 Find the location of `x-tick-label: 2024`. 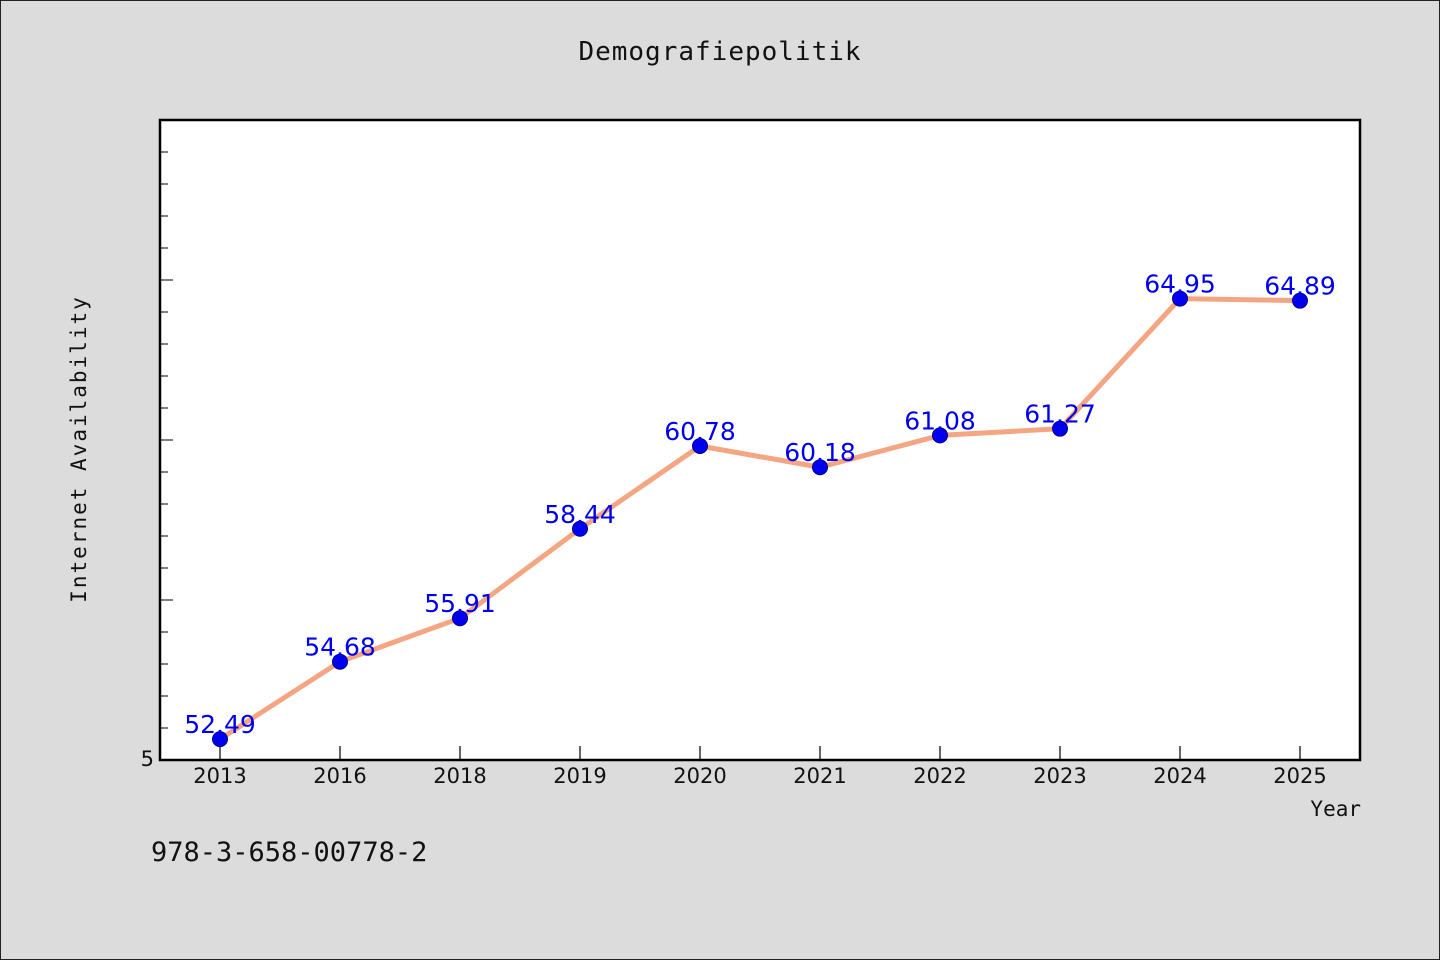

x-tick-label: 2024 is located at coordinates (1179, 776).